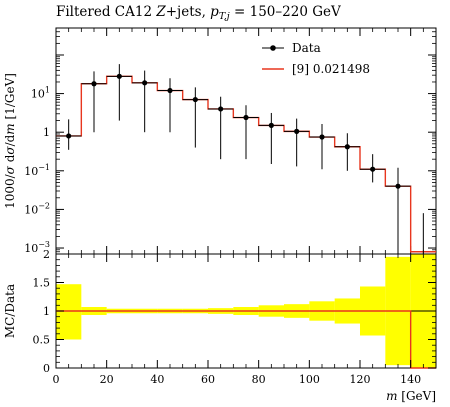 Image resolution: width=450 pixels, height=407 pixels. Describe the element at coordinates (198, 13) in the screenshot. I see `chart-title: Filtered CA12 Z+jets, pT,j = 150–220 GeV` at that location.